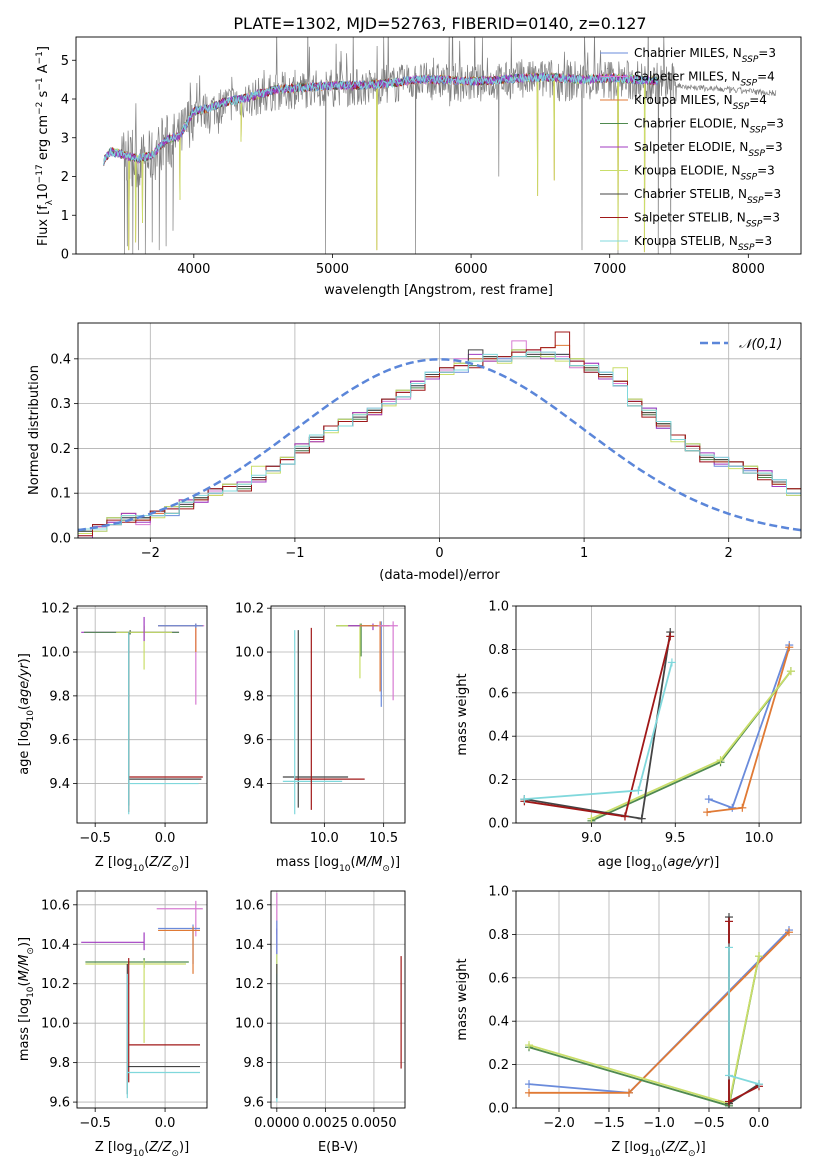  I want to click on residuals-ytick-label: 0.3, so click(60, 404).